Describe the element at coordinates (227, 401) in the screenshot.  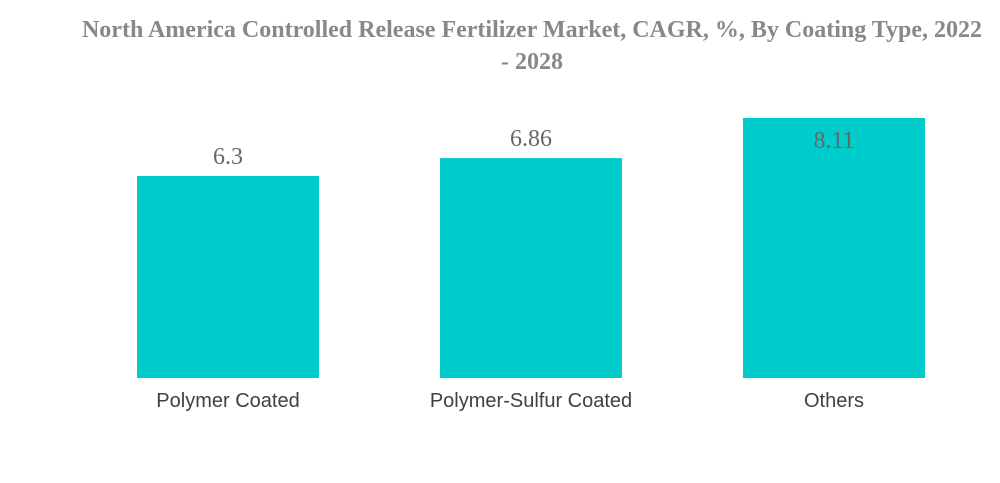
I see `x-tick-label: Polymer Coated` at that location.